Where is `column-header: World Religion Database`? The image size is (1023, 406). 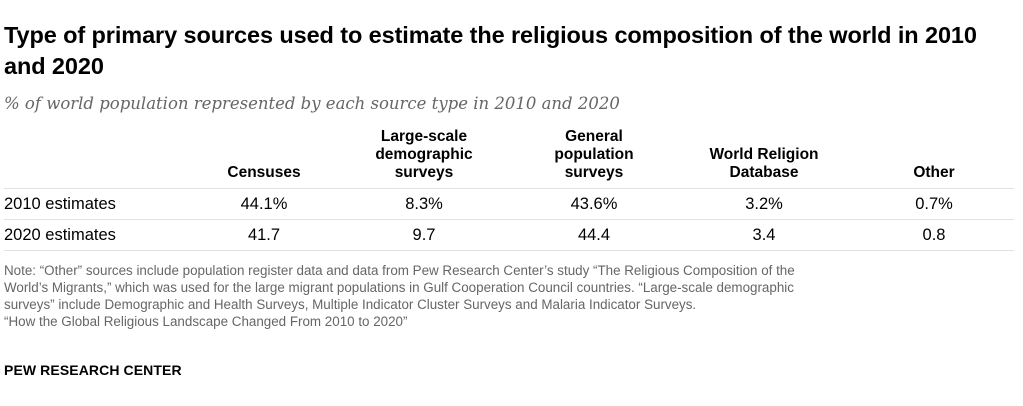 column-header: World Religion Database is located at coordinates (764, 158).